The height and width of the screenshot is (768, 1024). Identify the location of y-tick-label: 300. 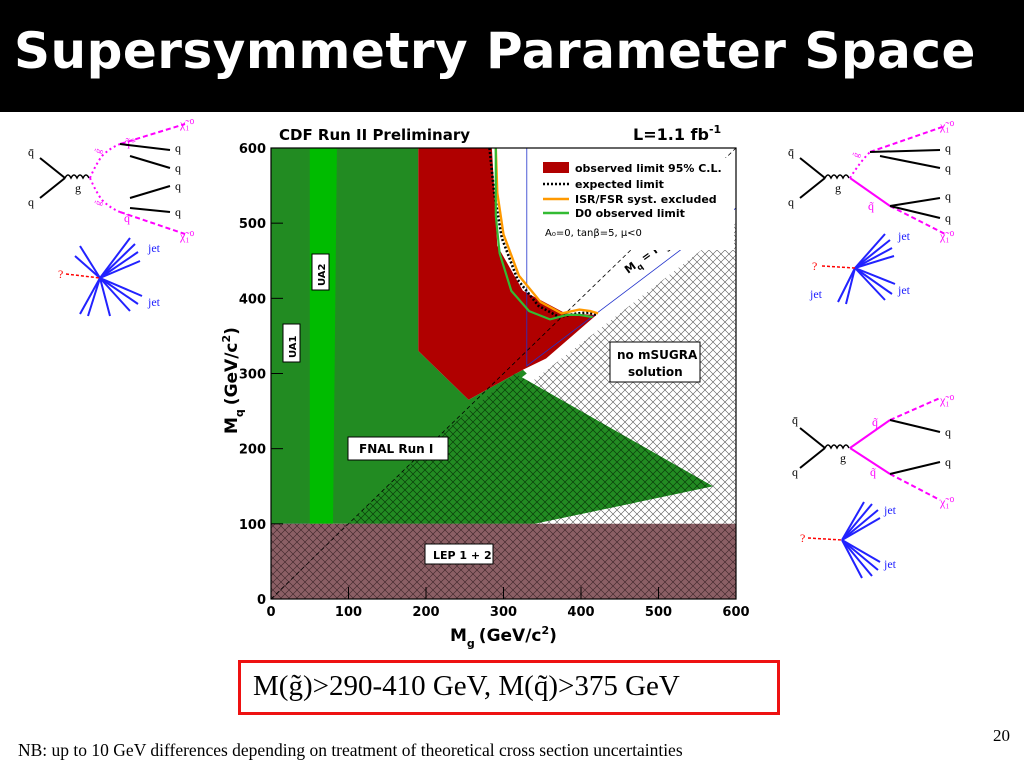
(252, 375).